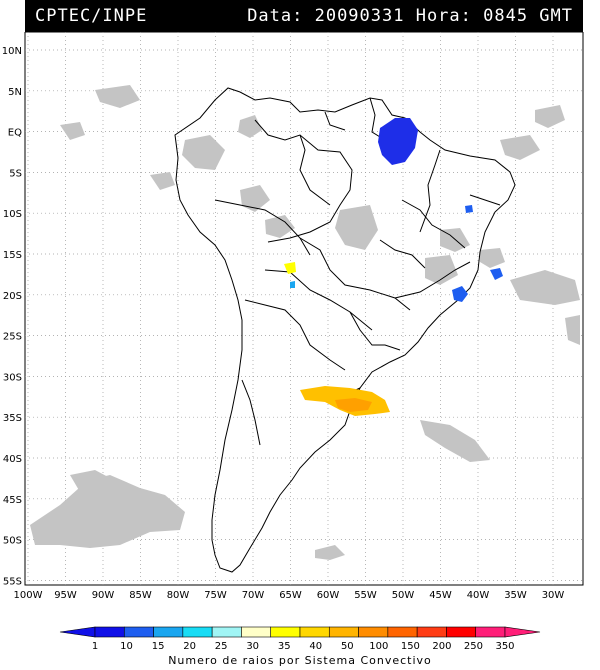  What do you see at coordinates (378, 646) in the screenshot?
I see `legend-tick-label: 100` at bounding box center [378, 646].